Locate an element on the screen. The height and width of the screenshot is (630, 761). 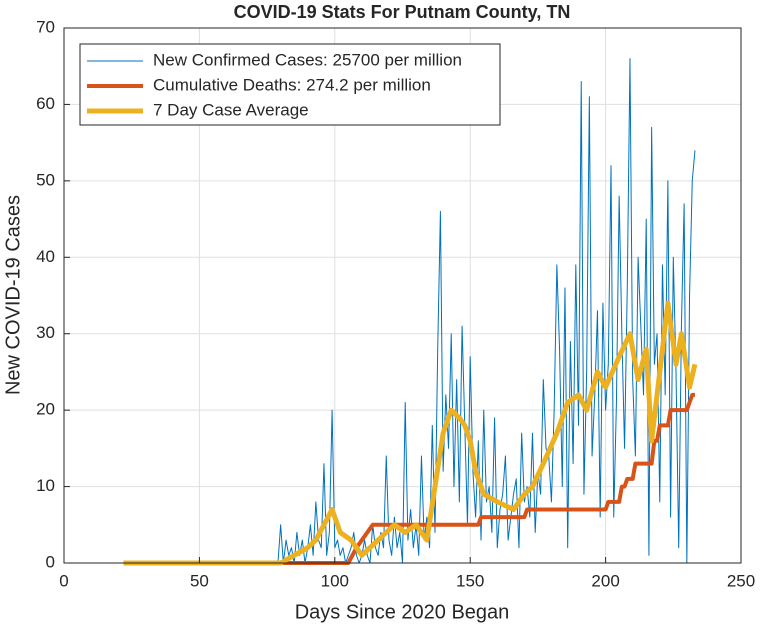
y-tick-label: 50 is located at coordinates (45, 179).